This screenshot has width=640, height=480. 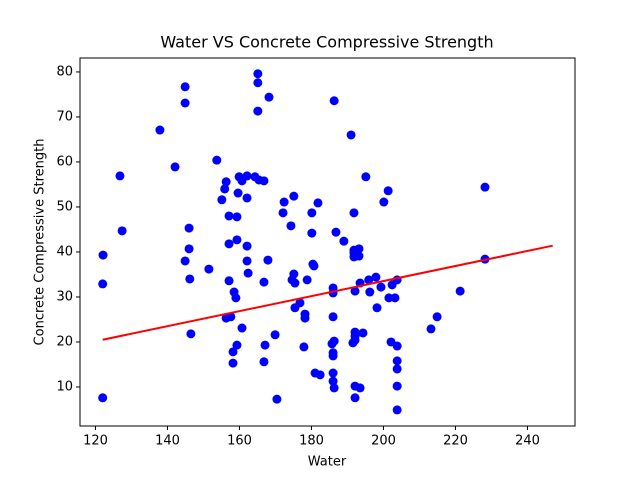 What do you see at coordinates (327, 292) in the screenshot?
I see `fit-line` at bounding box center [327, 292].